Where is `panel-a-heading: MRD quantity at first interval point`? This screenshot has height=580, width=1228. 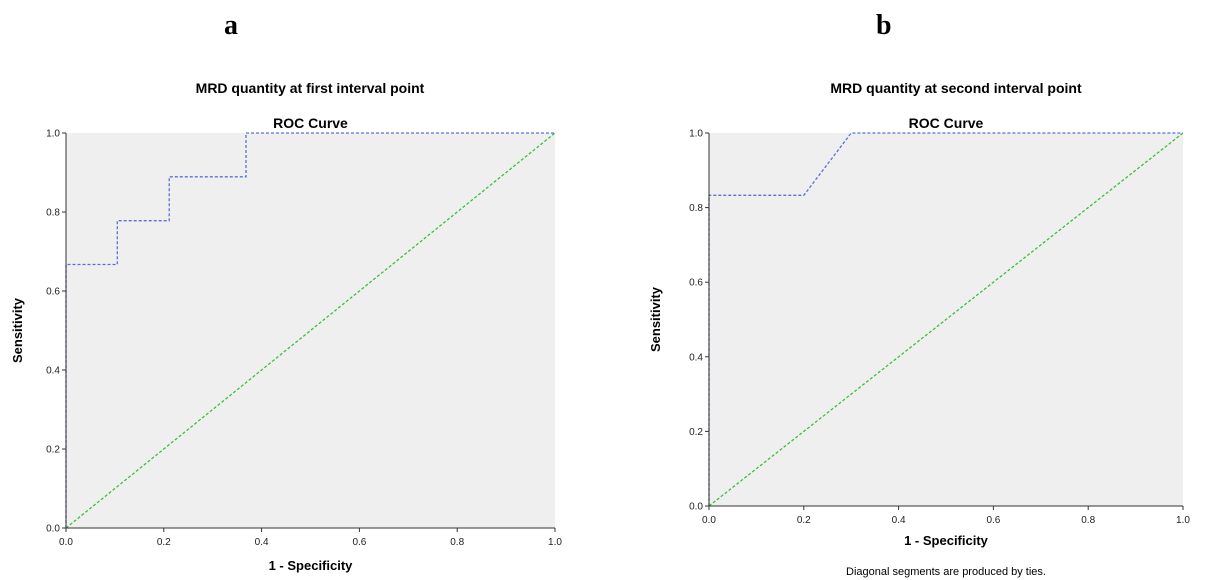 panel-a-heading: MRD quantity at first interval point is located at coordinates (310, 88).